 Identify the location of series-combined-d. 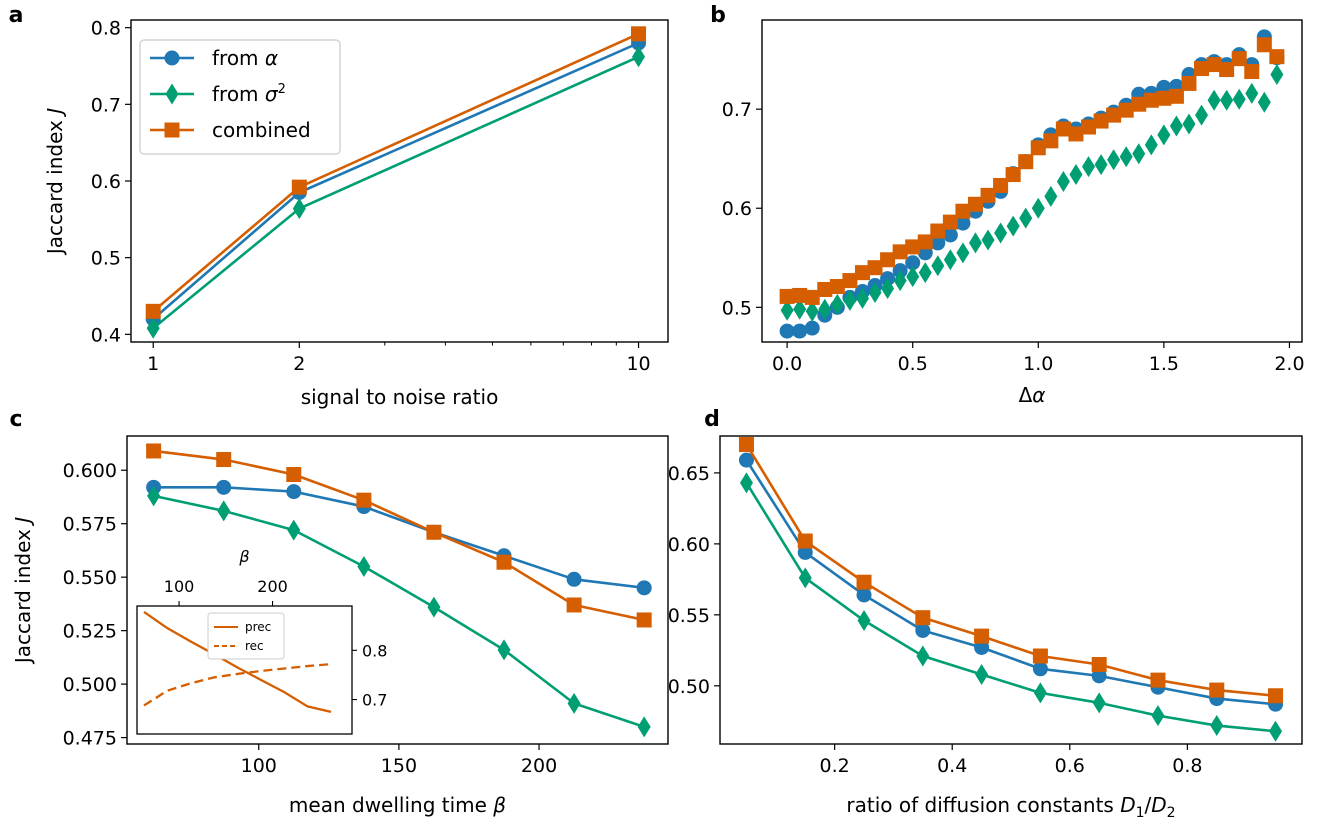
(1011, 570).